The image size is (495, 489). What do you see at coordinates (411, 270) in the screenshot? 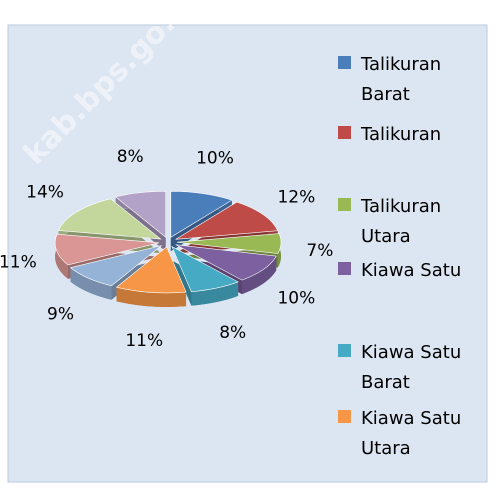
I see `legend-label: Kiawa Satu` at bounding box center [411, 270].